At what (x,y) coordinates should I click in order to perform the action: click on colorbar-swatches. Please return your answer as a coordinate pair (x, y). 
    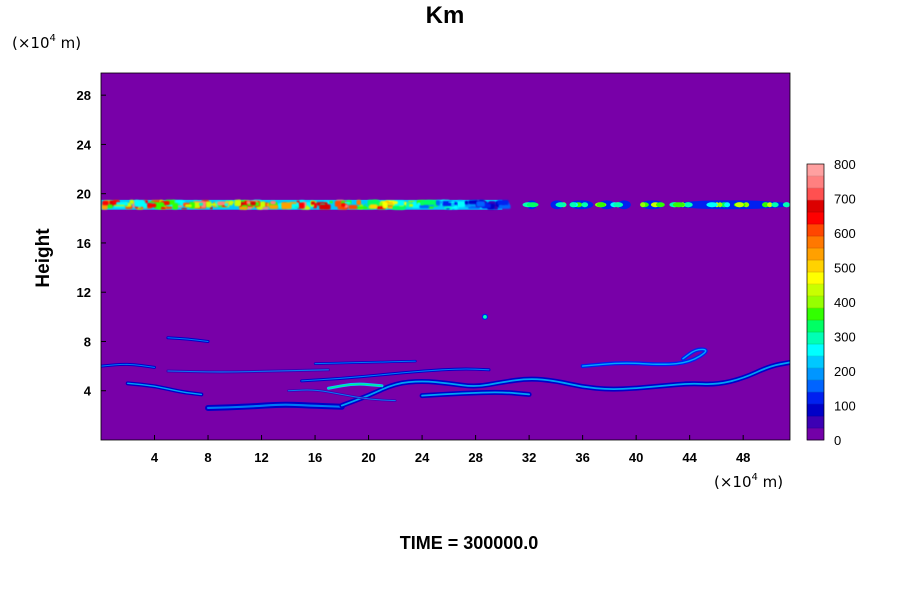
    Looking at the image, I should click on (815, 302).